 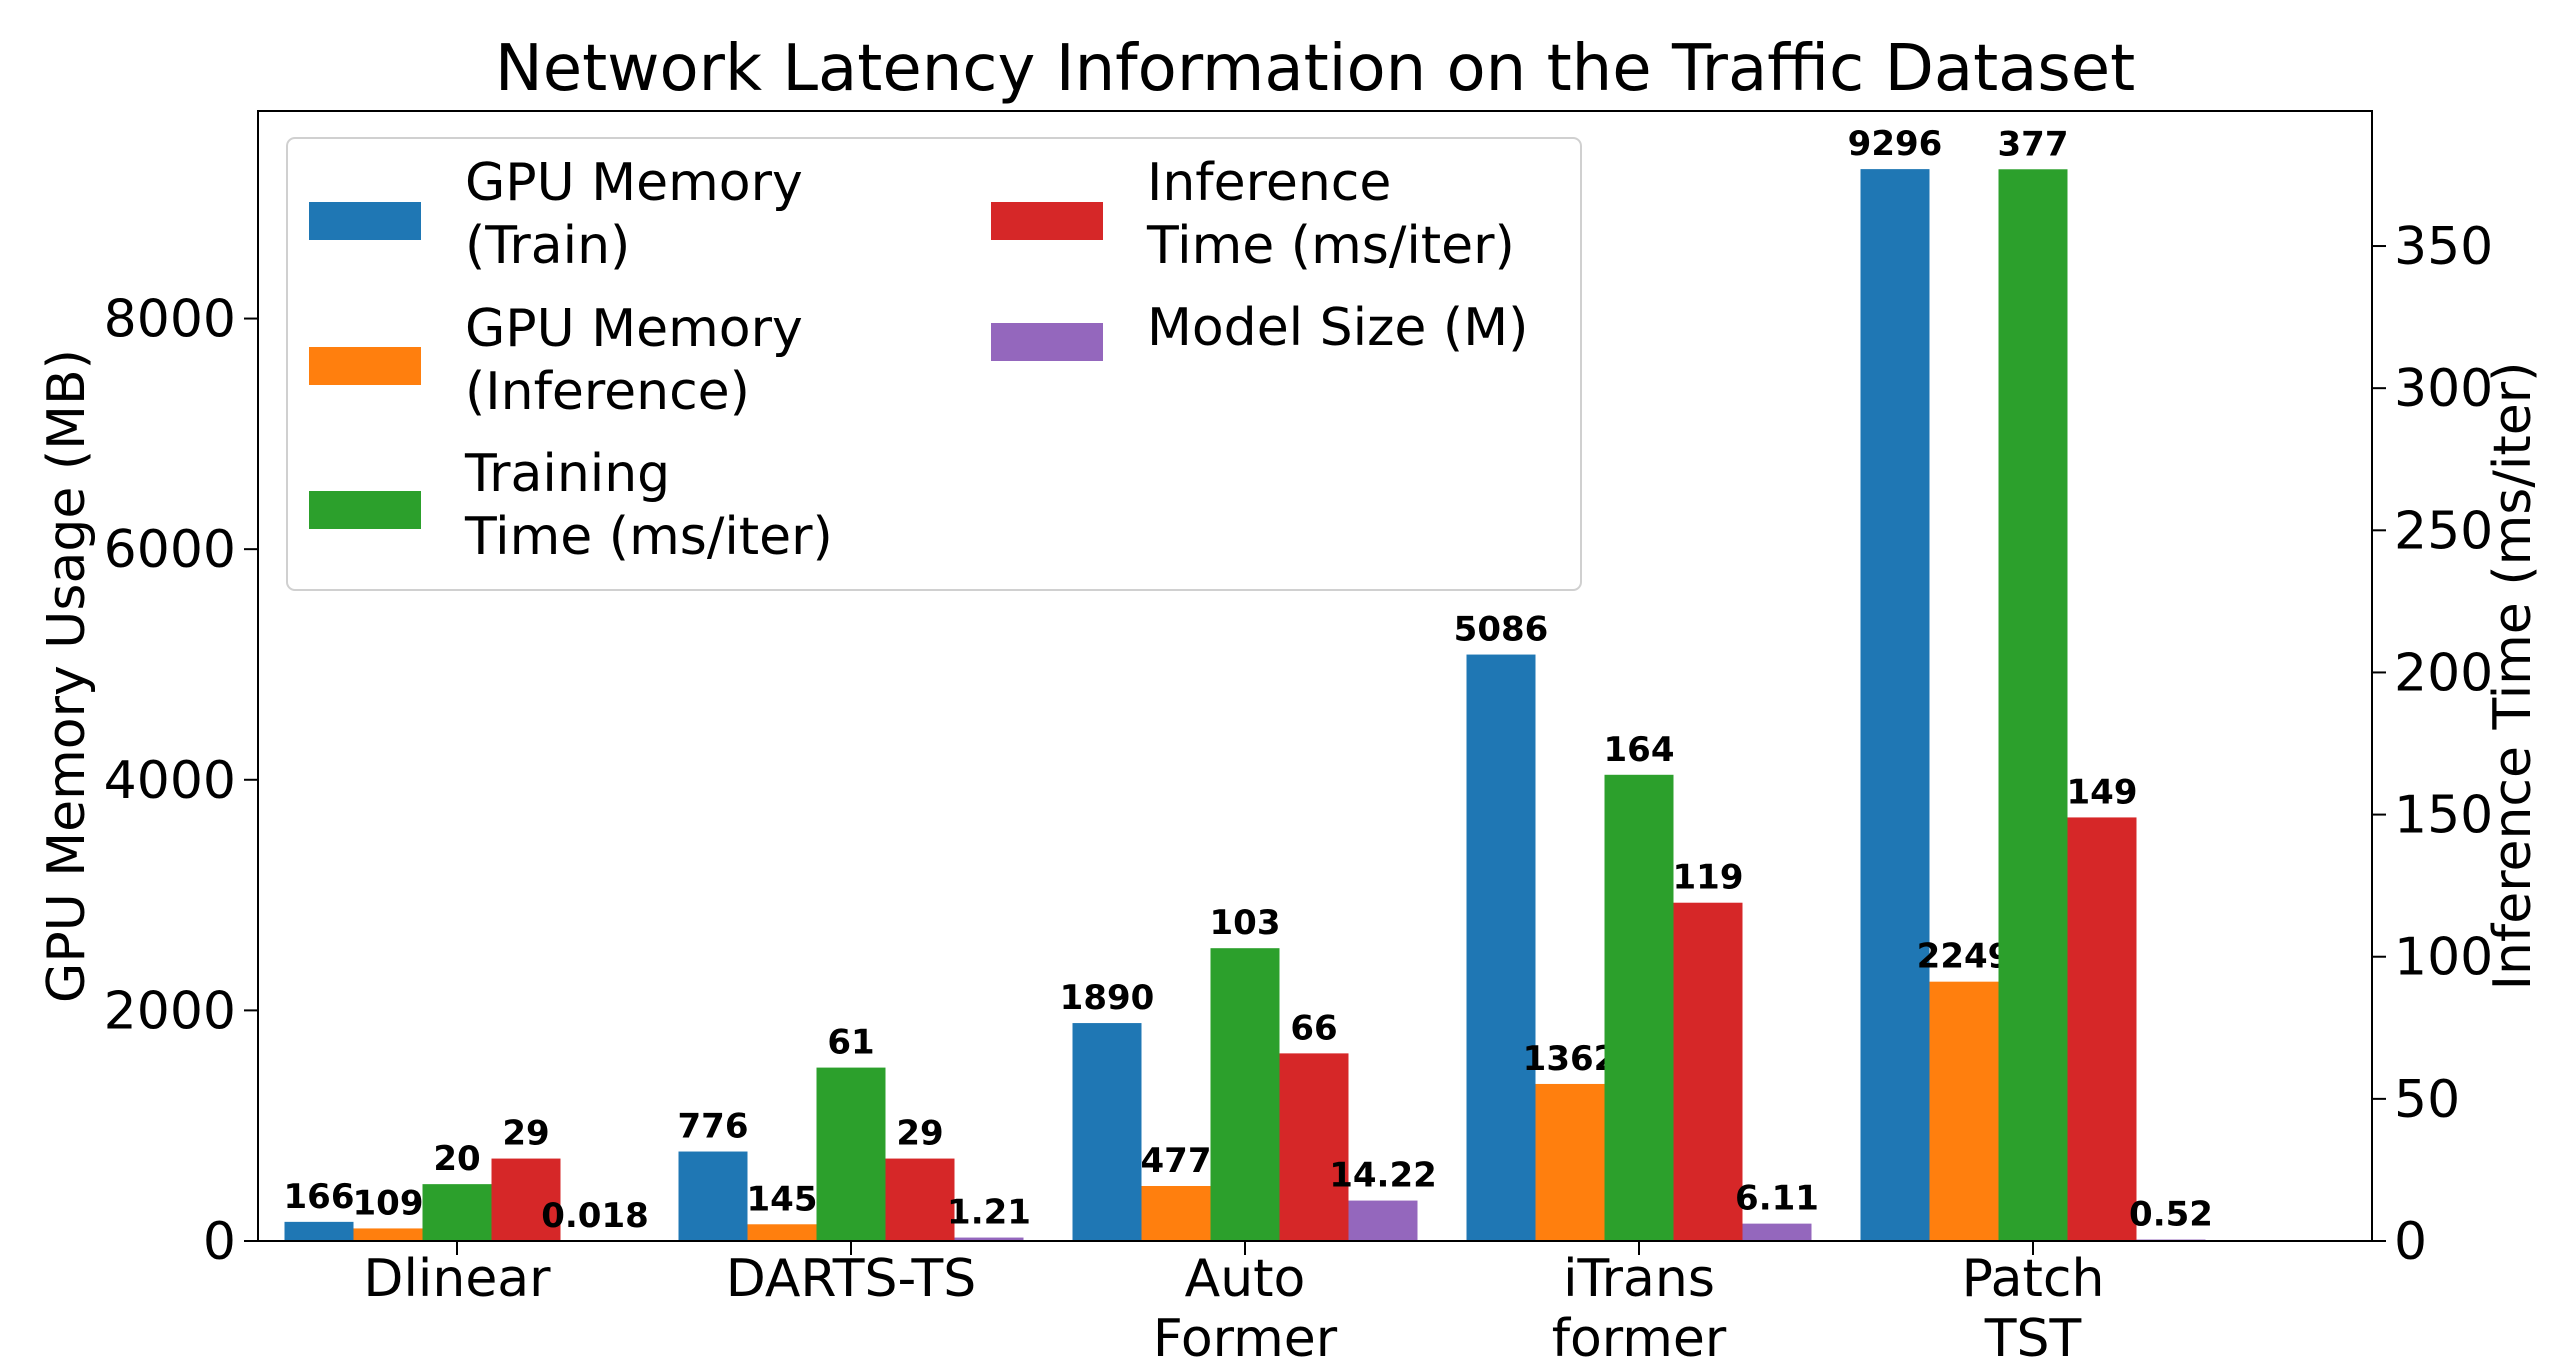 What do you see at coordinates (634, 183) in the screenshot?
I see `legend-label-0-line-0: GPU Memory` at bounding box center [634, 183].